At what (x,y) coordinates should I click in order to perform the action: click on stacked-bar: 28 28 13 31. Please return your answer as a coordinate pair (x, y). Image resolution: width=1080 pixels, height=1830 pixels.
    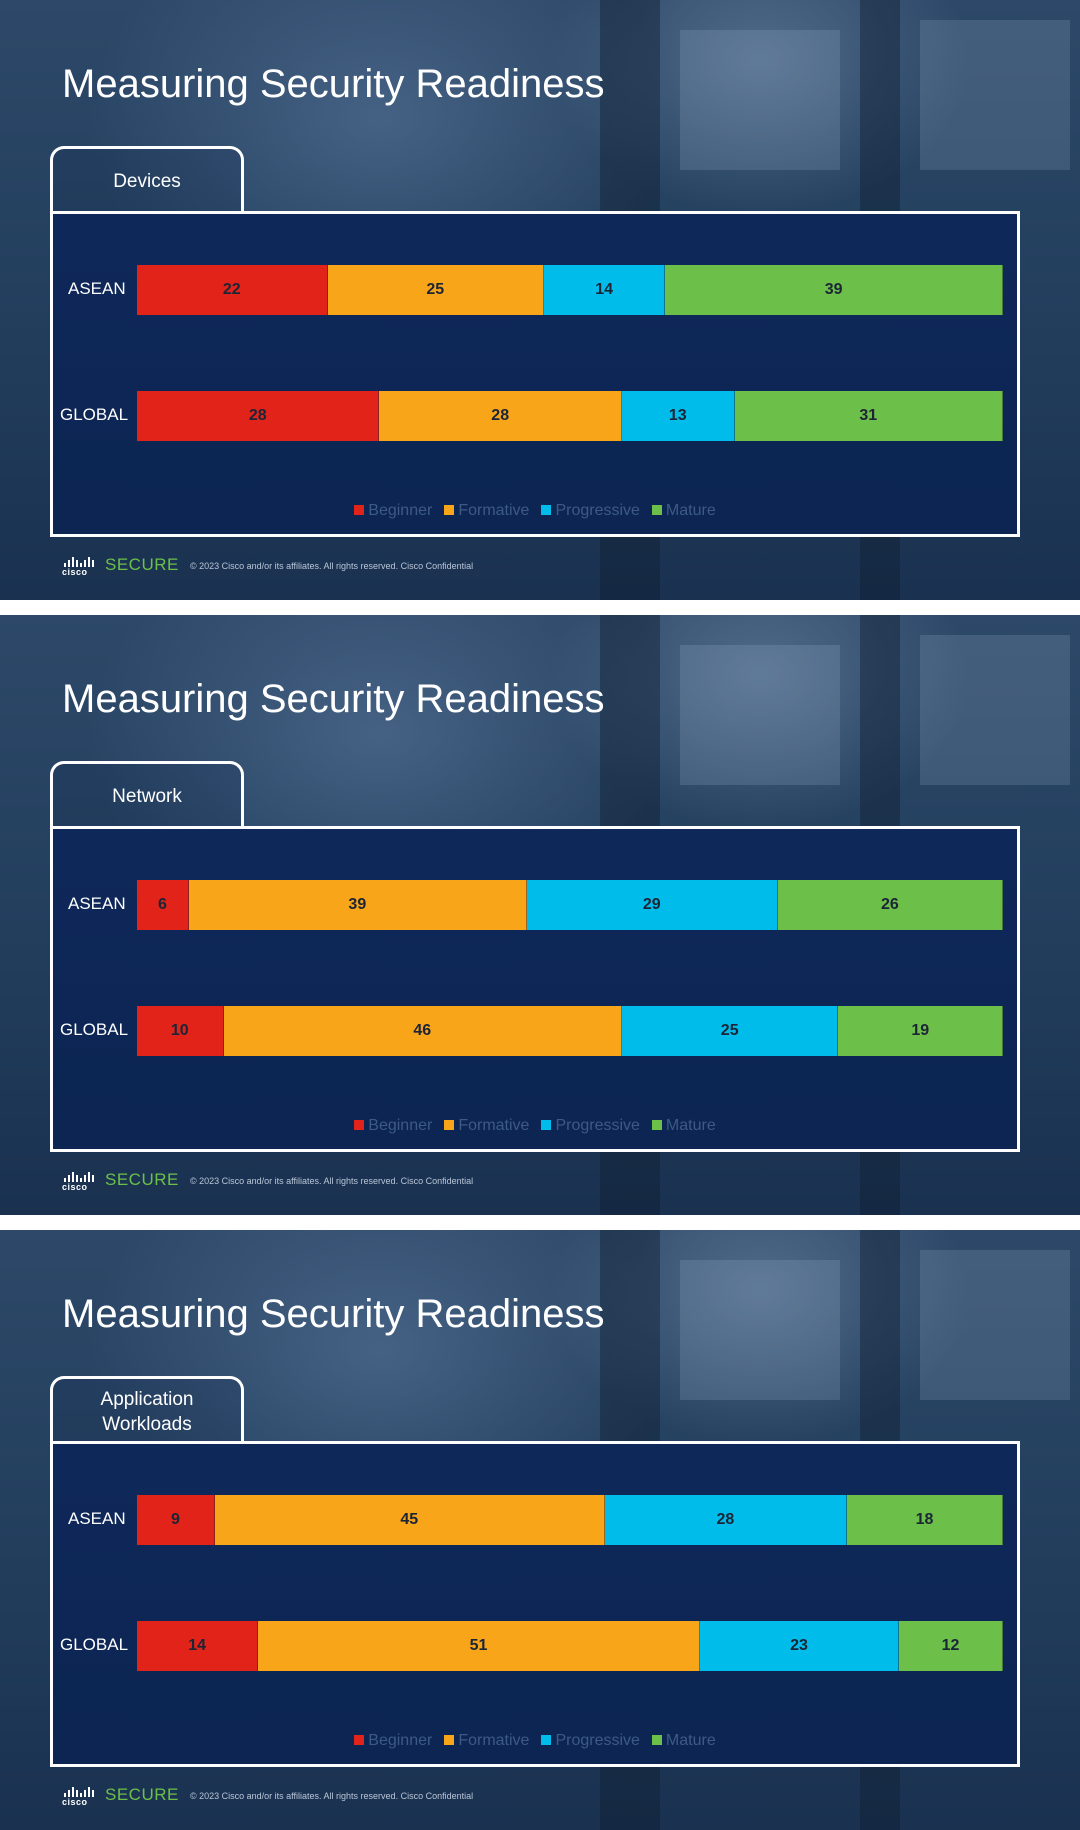
    Looking at the image, I should click on (570, 416).